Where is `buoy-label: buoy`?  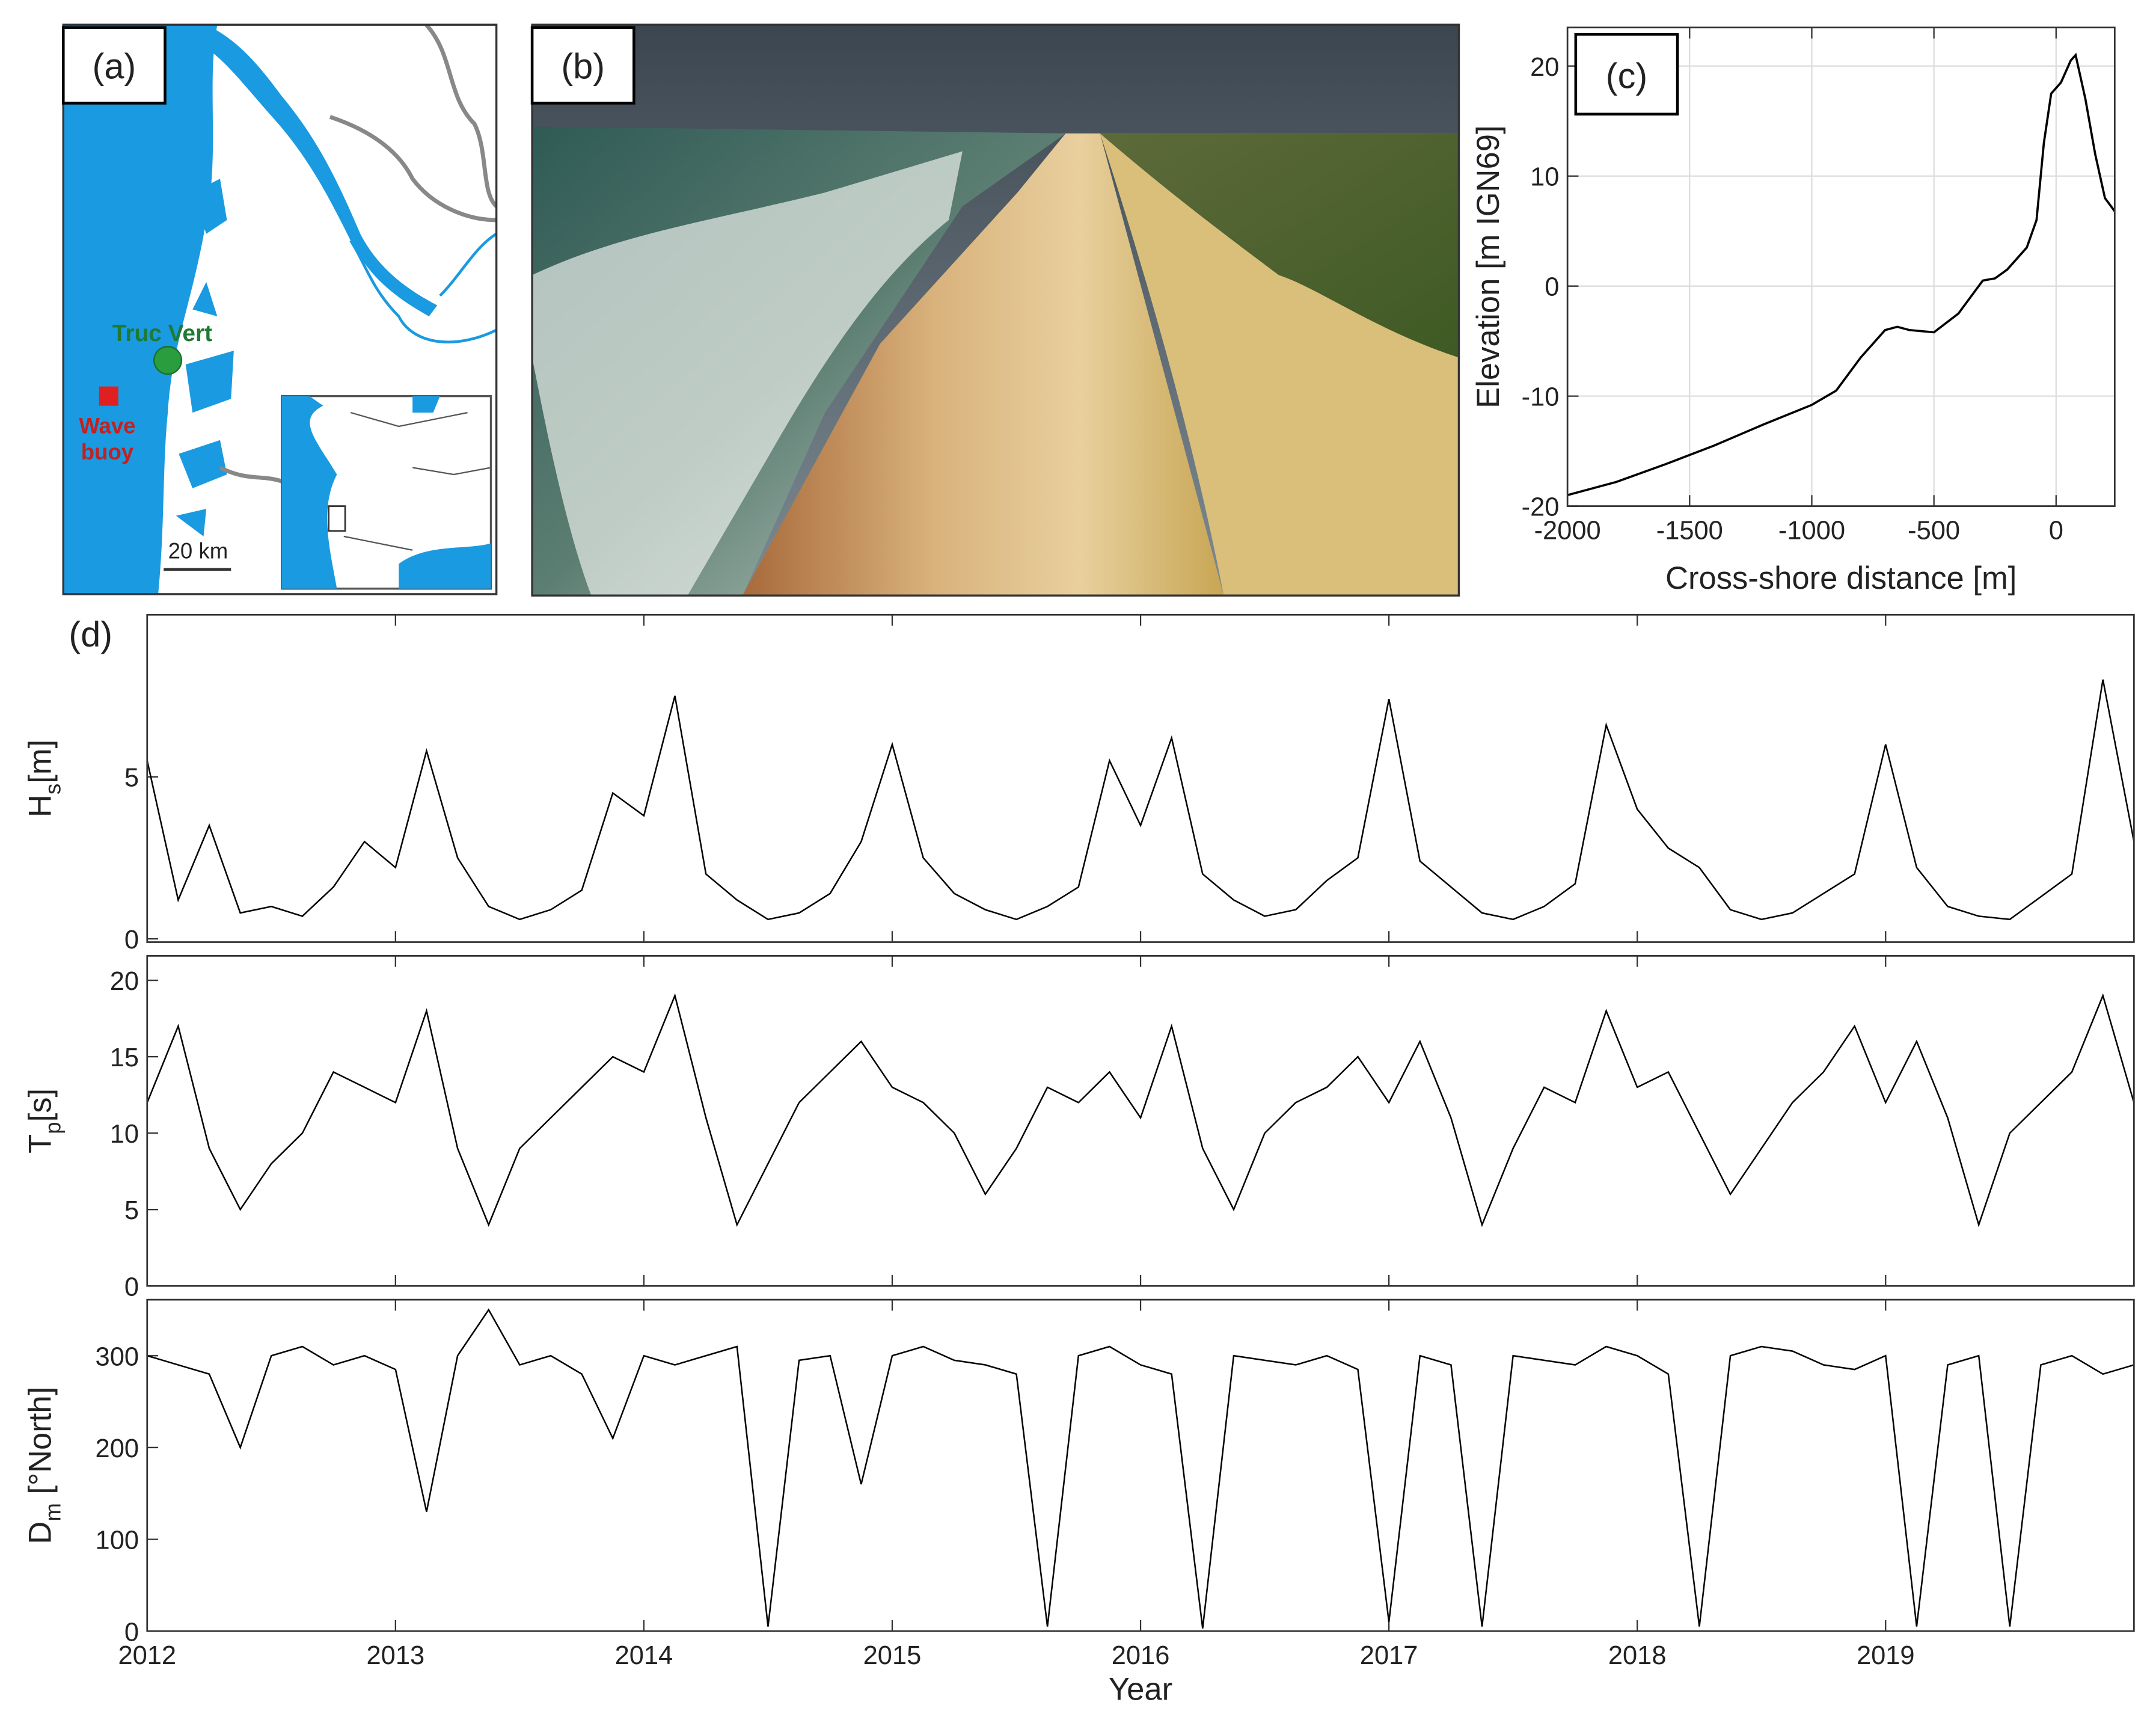 buoy-label: buoy is located at coordinates (107, 452).